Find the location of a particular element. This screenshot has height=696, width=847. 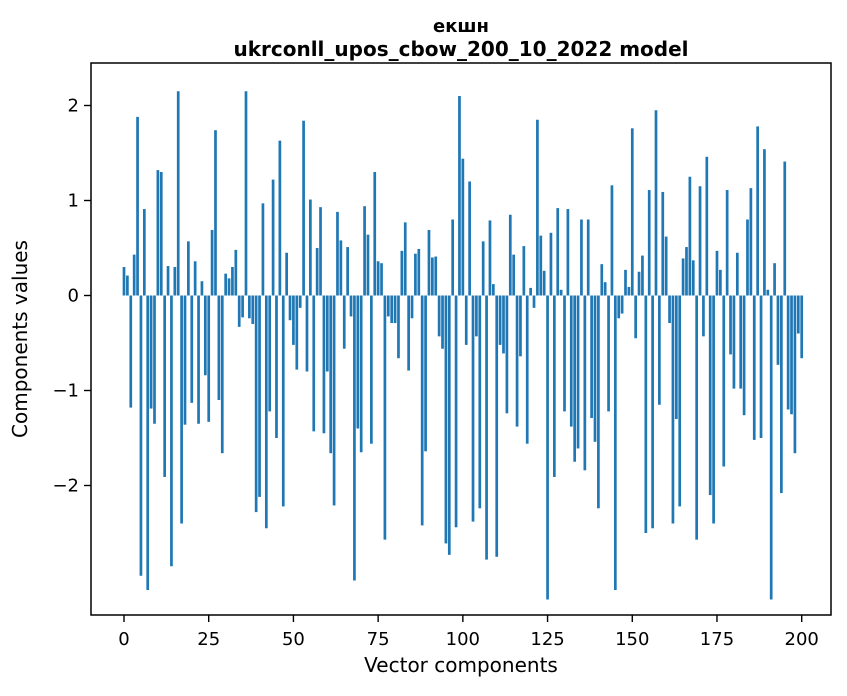

x-axis-ticks: 0 25 50 75 100 125 150 175 200 is located at coordinates (468, 632).